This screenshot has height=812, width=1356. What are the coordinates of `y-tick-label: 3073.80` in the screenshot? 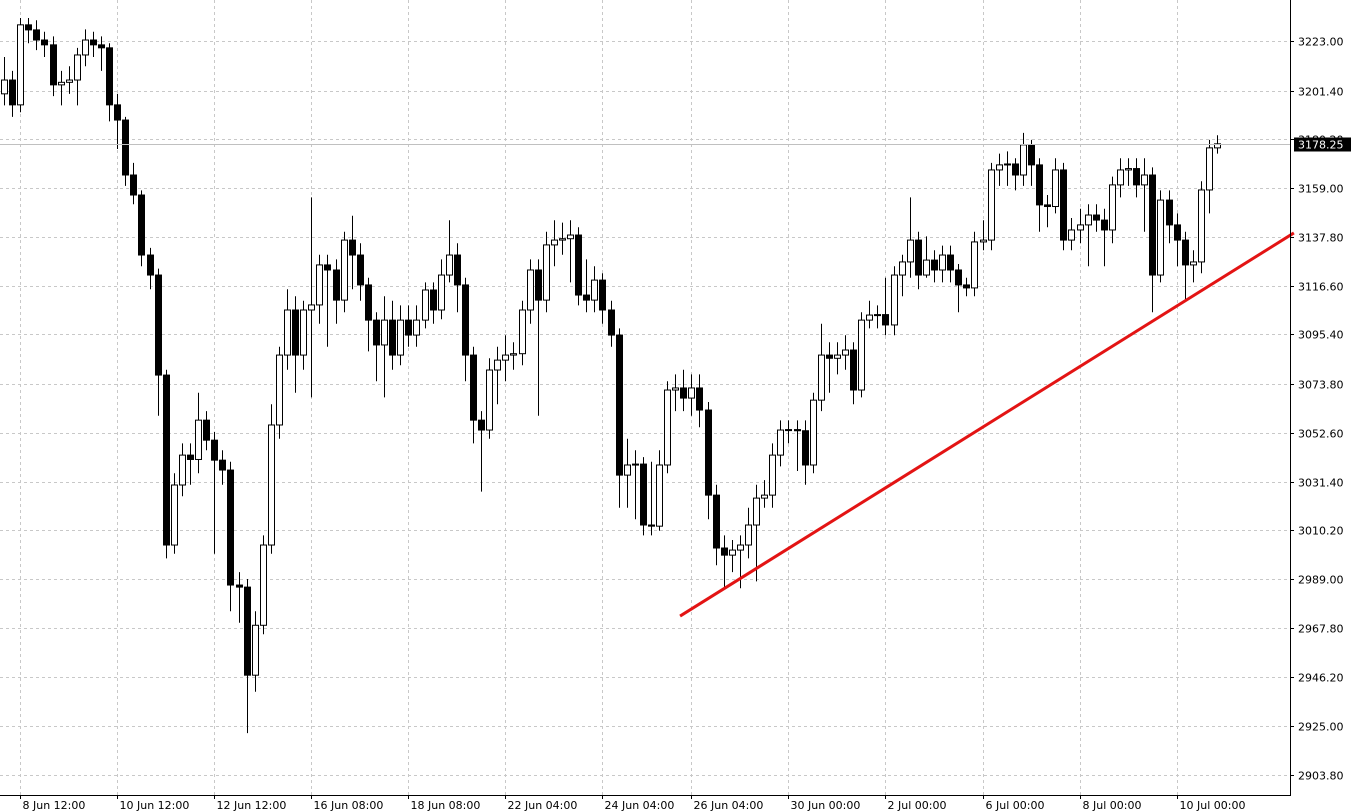 It's located at (1321, 385).